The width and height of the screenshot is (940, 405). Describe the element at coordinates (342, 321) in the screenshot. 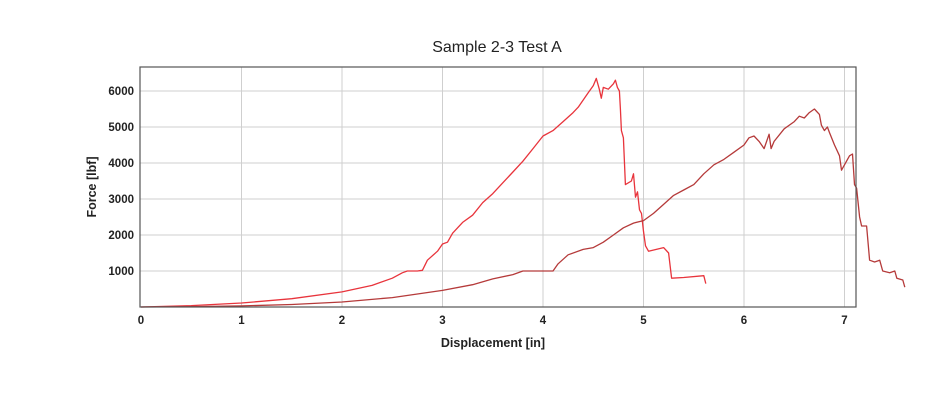

I see `x-tick-label: 2` at that location.